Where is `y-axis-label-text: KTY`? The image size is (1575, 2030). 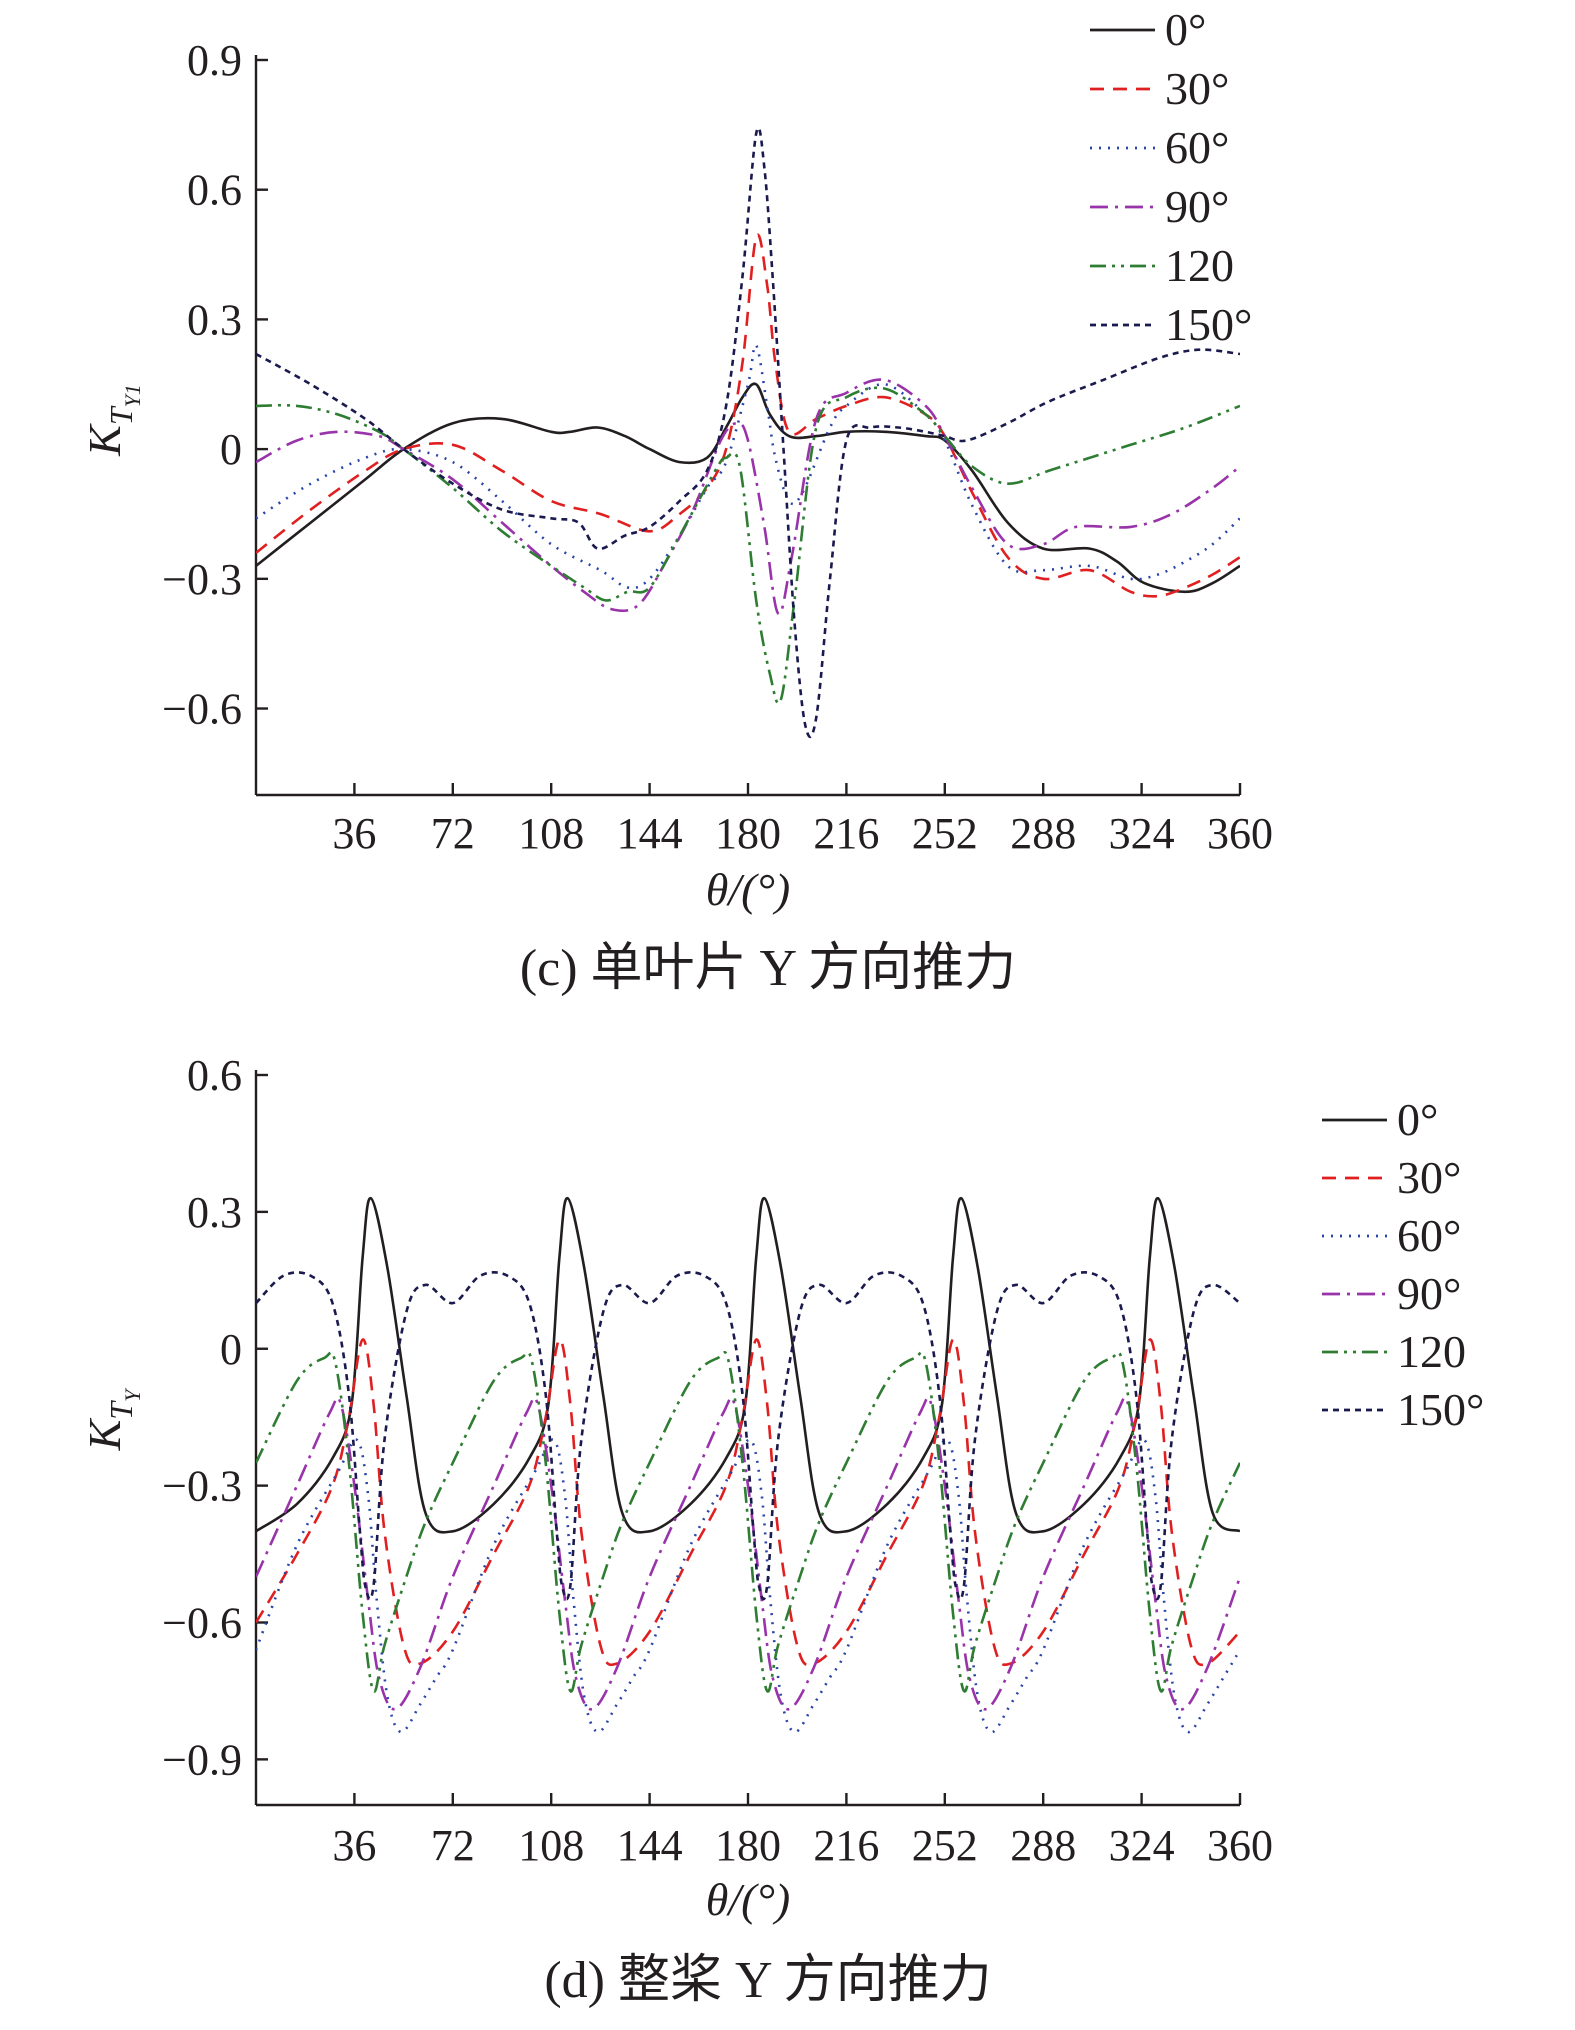 y-axis-label-text: KTY is located at coordinates (112, 1419).